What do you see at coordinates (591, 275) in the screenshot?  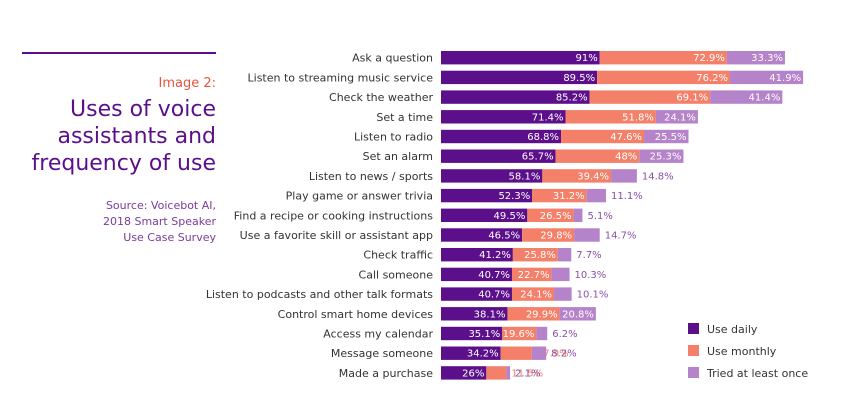 I see `data-label: 10.3%` at bounding box center [591, 275].